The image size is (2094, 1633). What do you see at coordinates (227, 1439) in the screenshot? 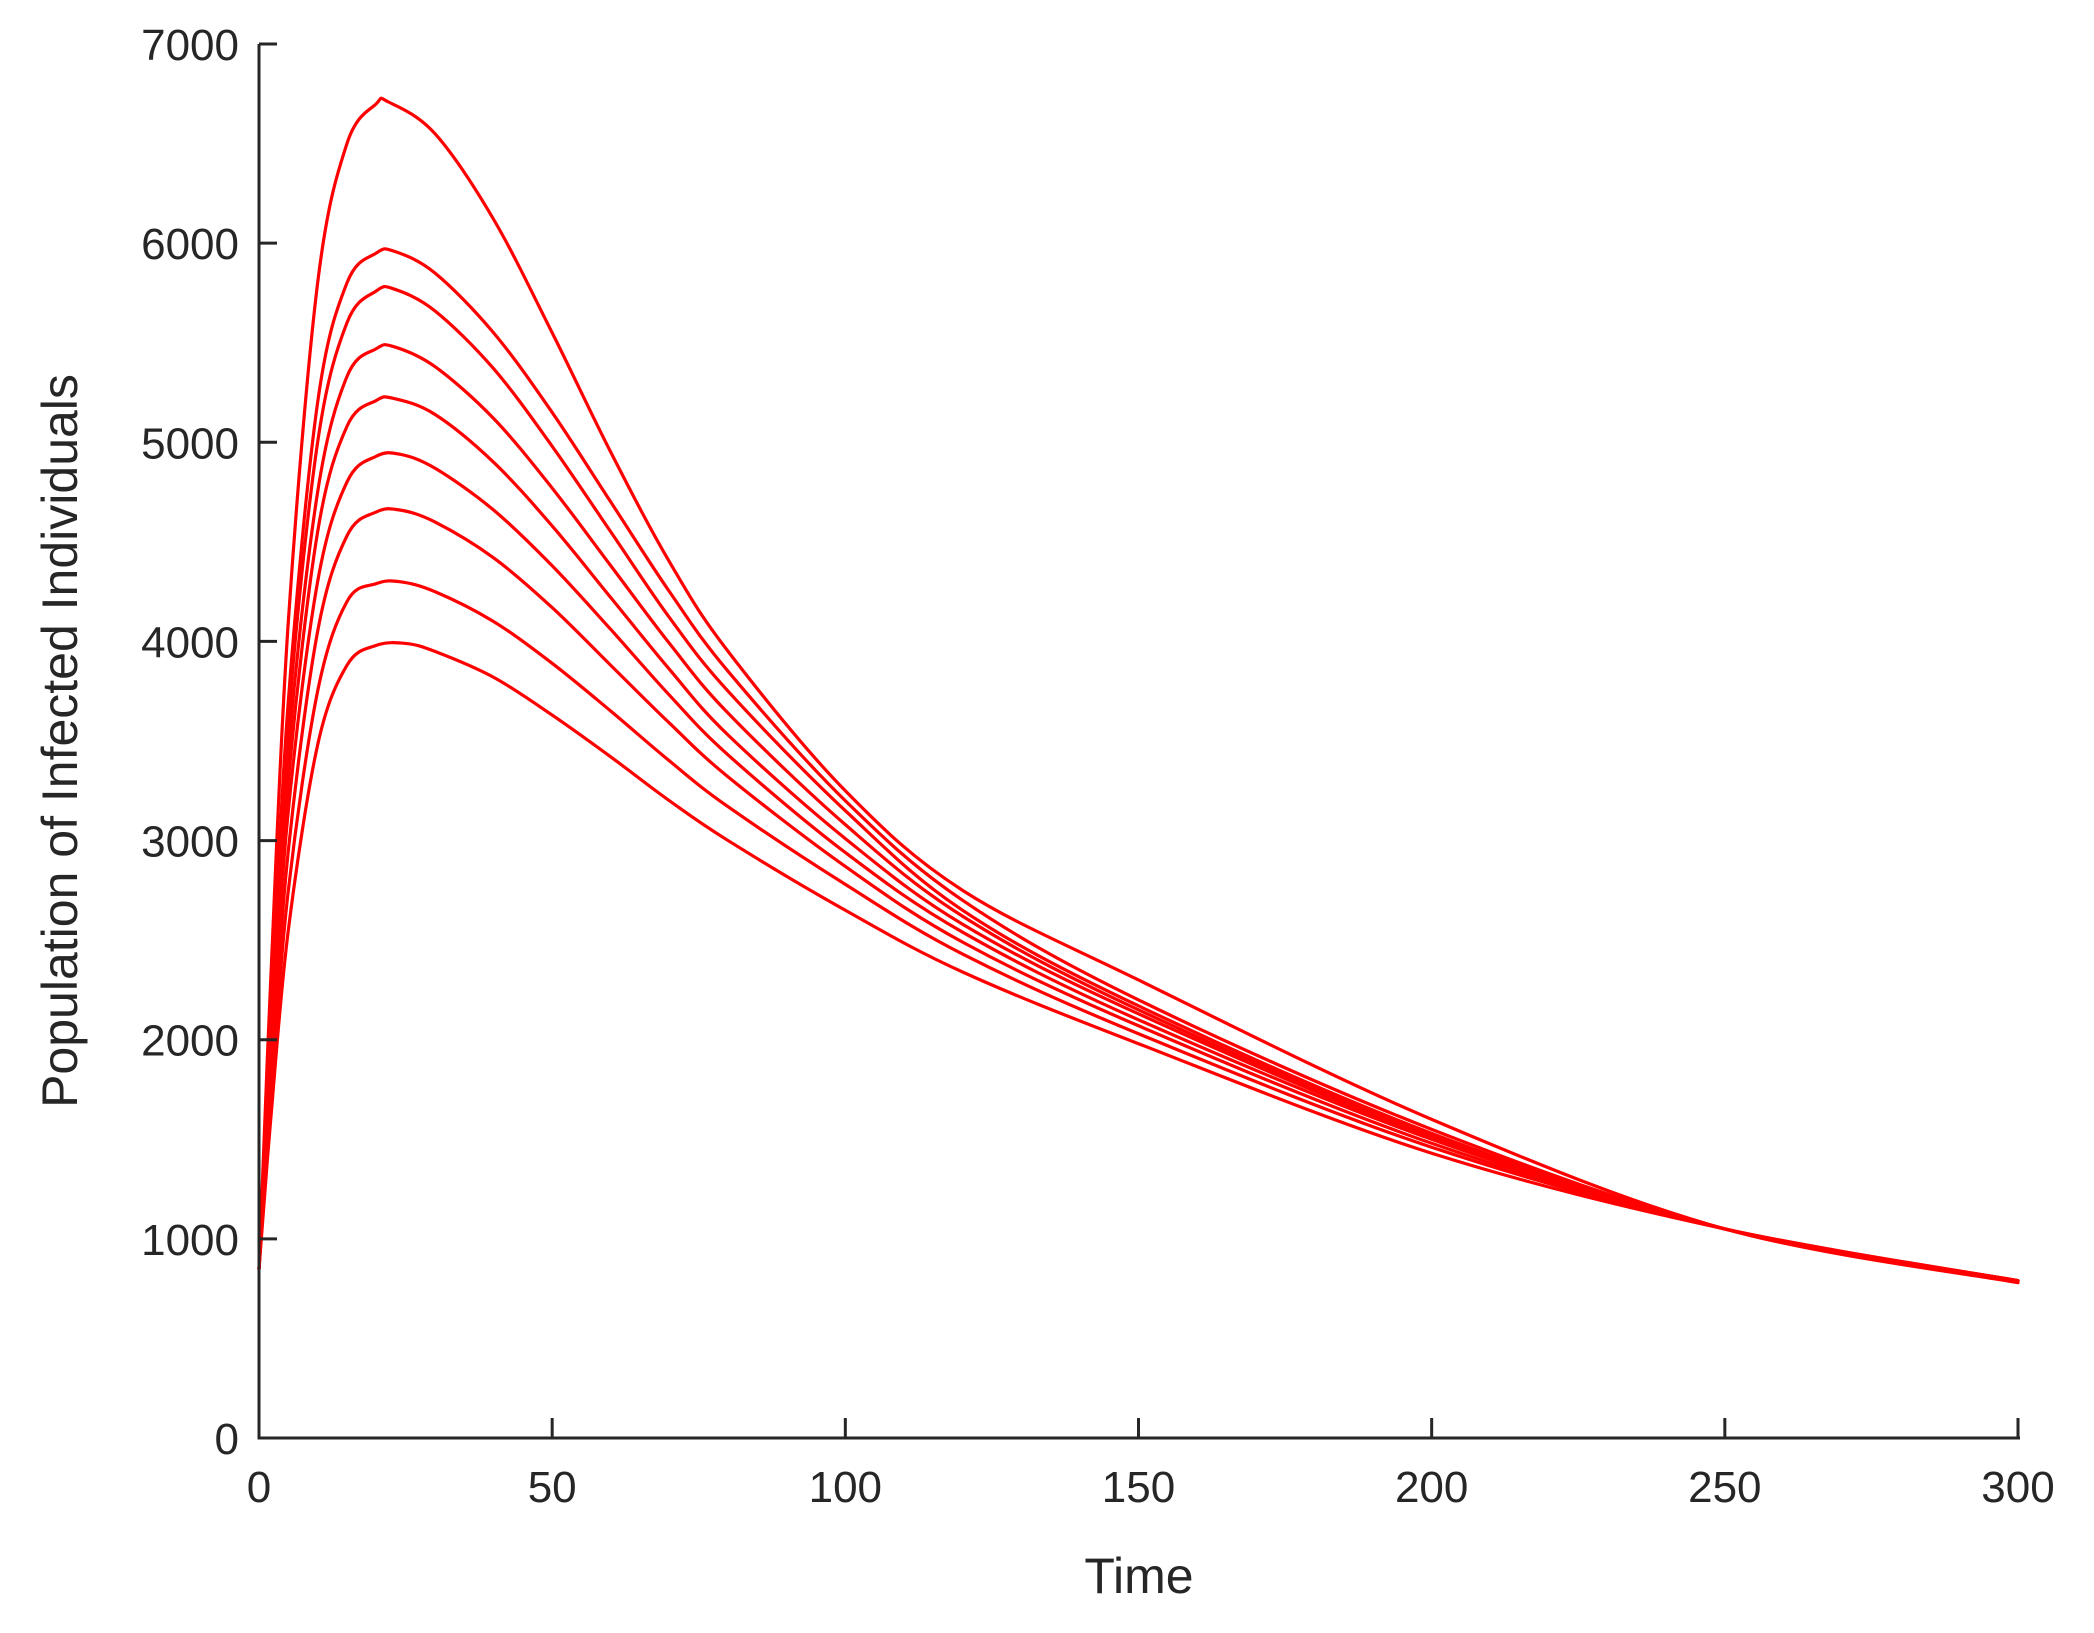
I see `y-tick-label: 0` at bounding box center [227, 1439].